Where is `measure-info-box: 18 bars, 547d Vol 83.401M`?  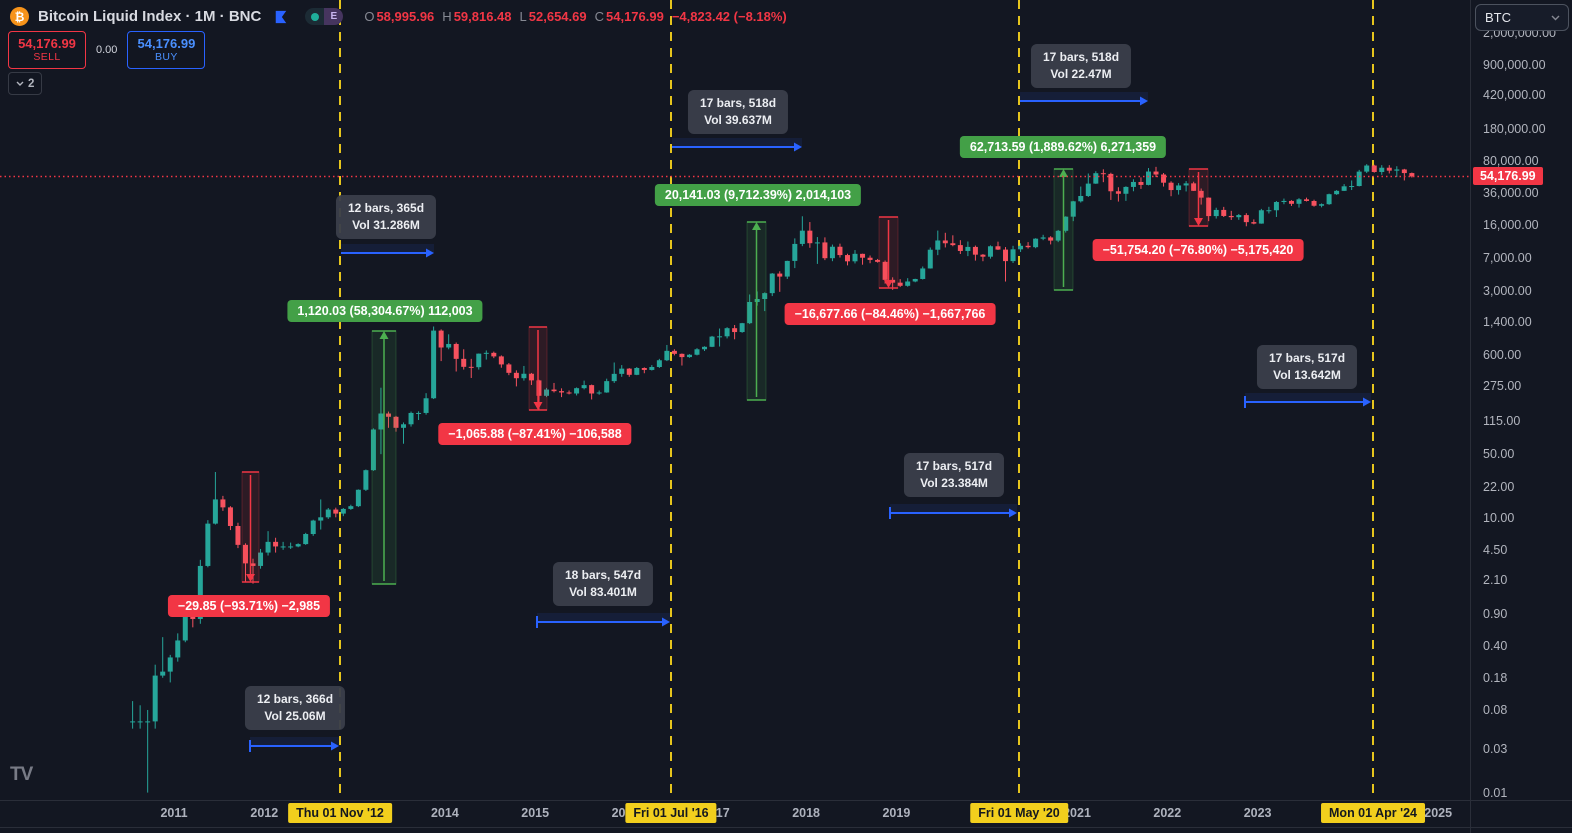
measure-info-box: 18 bars, 547d Vol 83.401M is located at coordinates (603, 584).